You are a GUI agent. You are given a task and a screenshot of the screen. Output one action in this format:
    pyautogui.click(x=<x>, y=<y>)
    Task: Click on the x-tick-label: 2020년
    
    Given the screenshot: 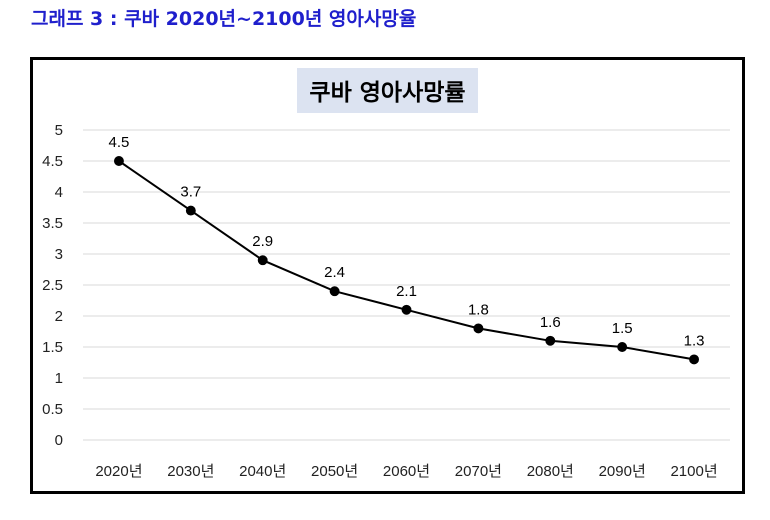 What is the action you would take?
    pyautogui.click(x=118, y=471)
    